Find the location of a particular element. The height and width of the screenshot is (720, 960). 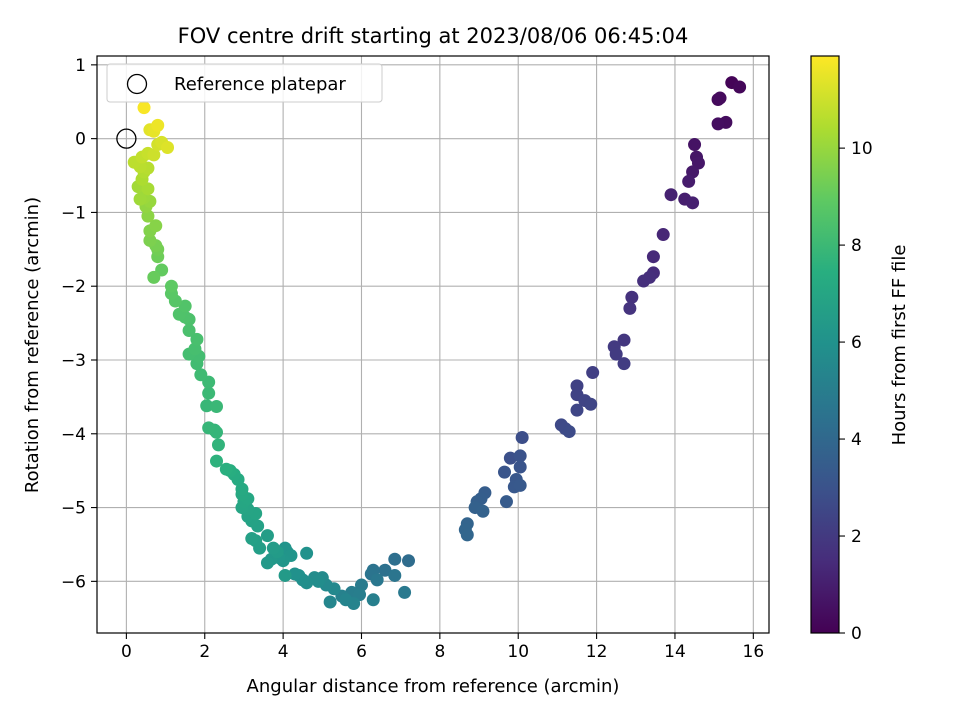

y-tick-label: −4 is located at coordinates (73, 435).